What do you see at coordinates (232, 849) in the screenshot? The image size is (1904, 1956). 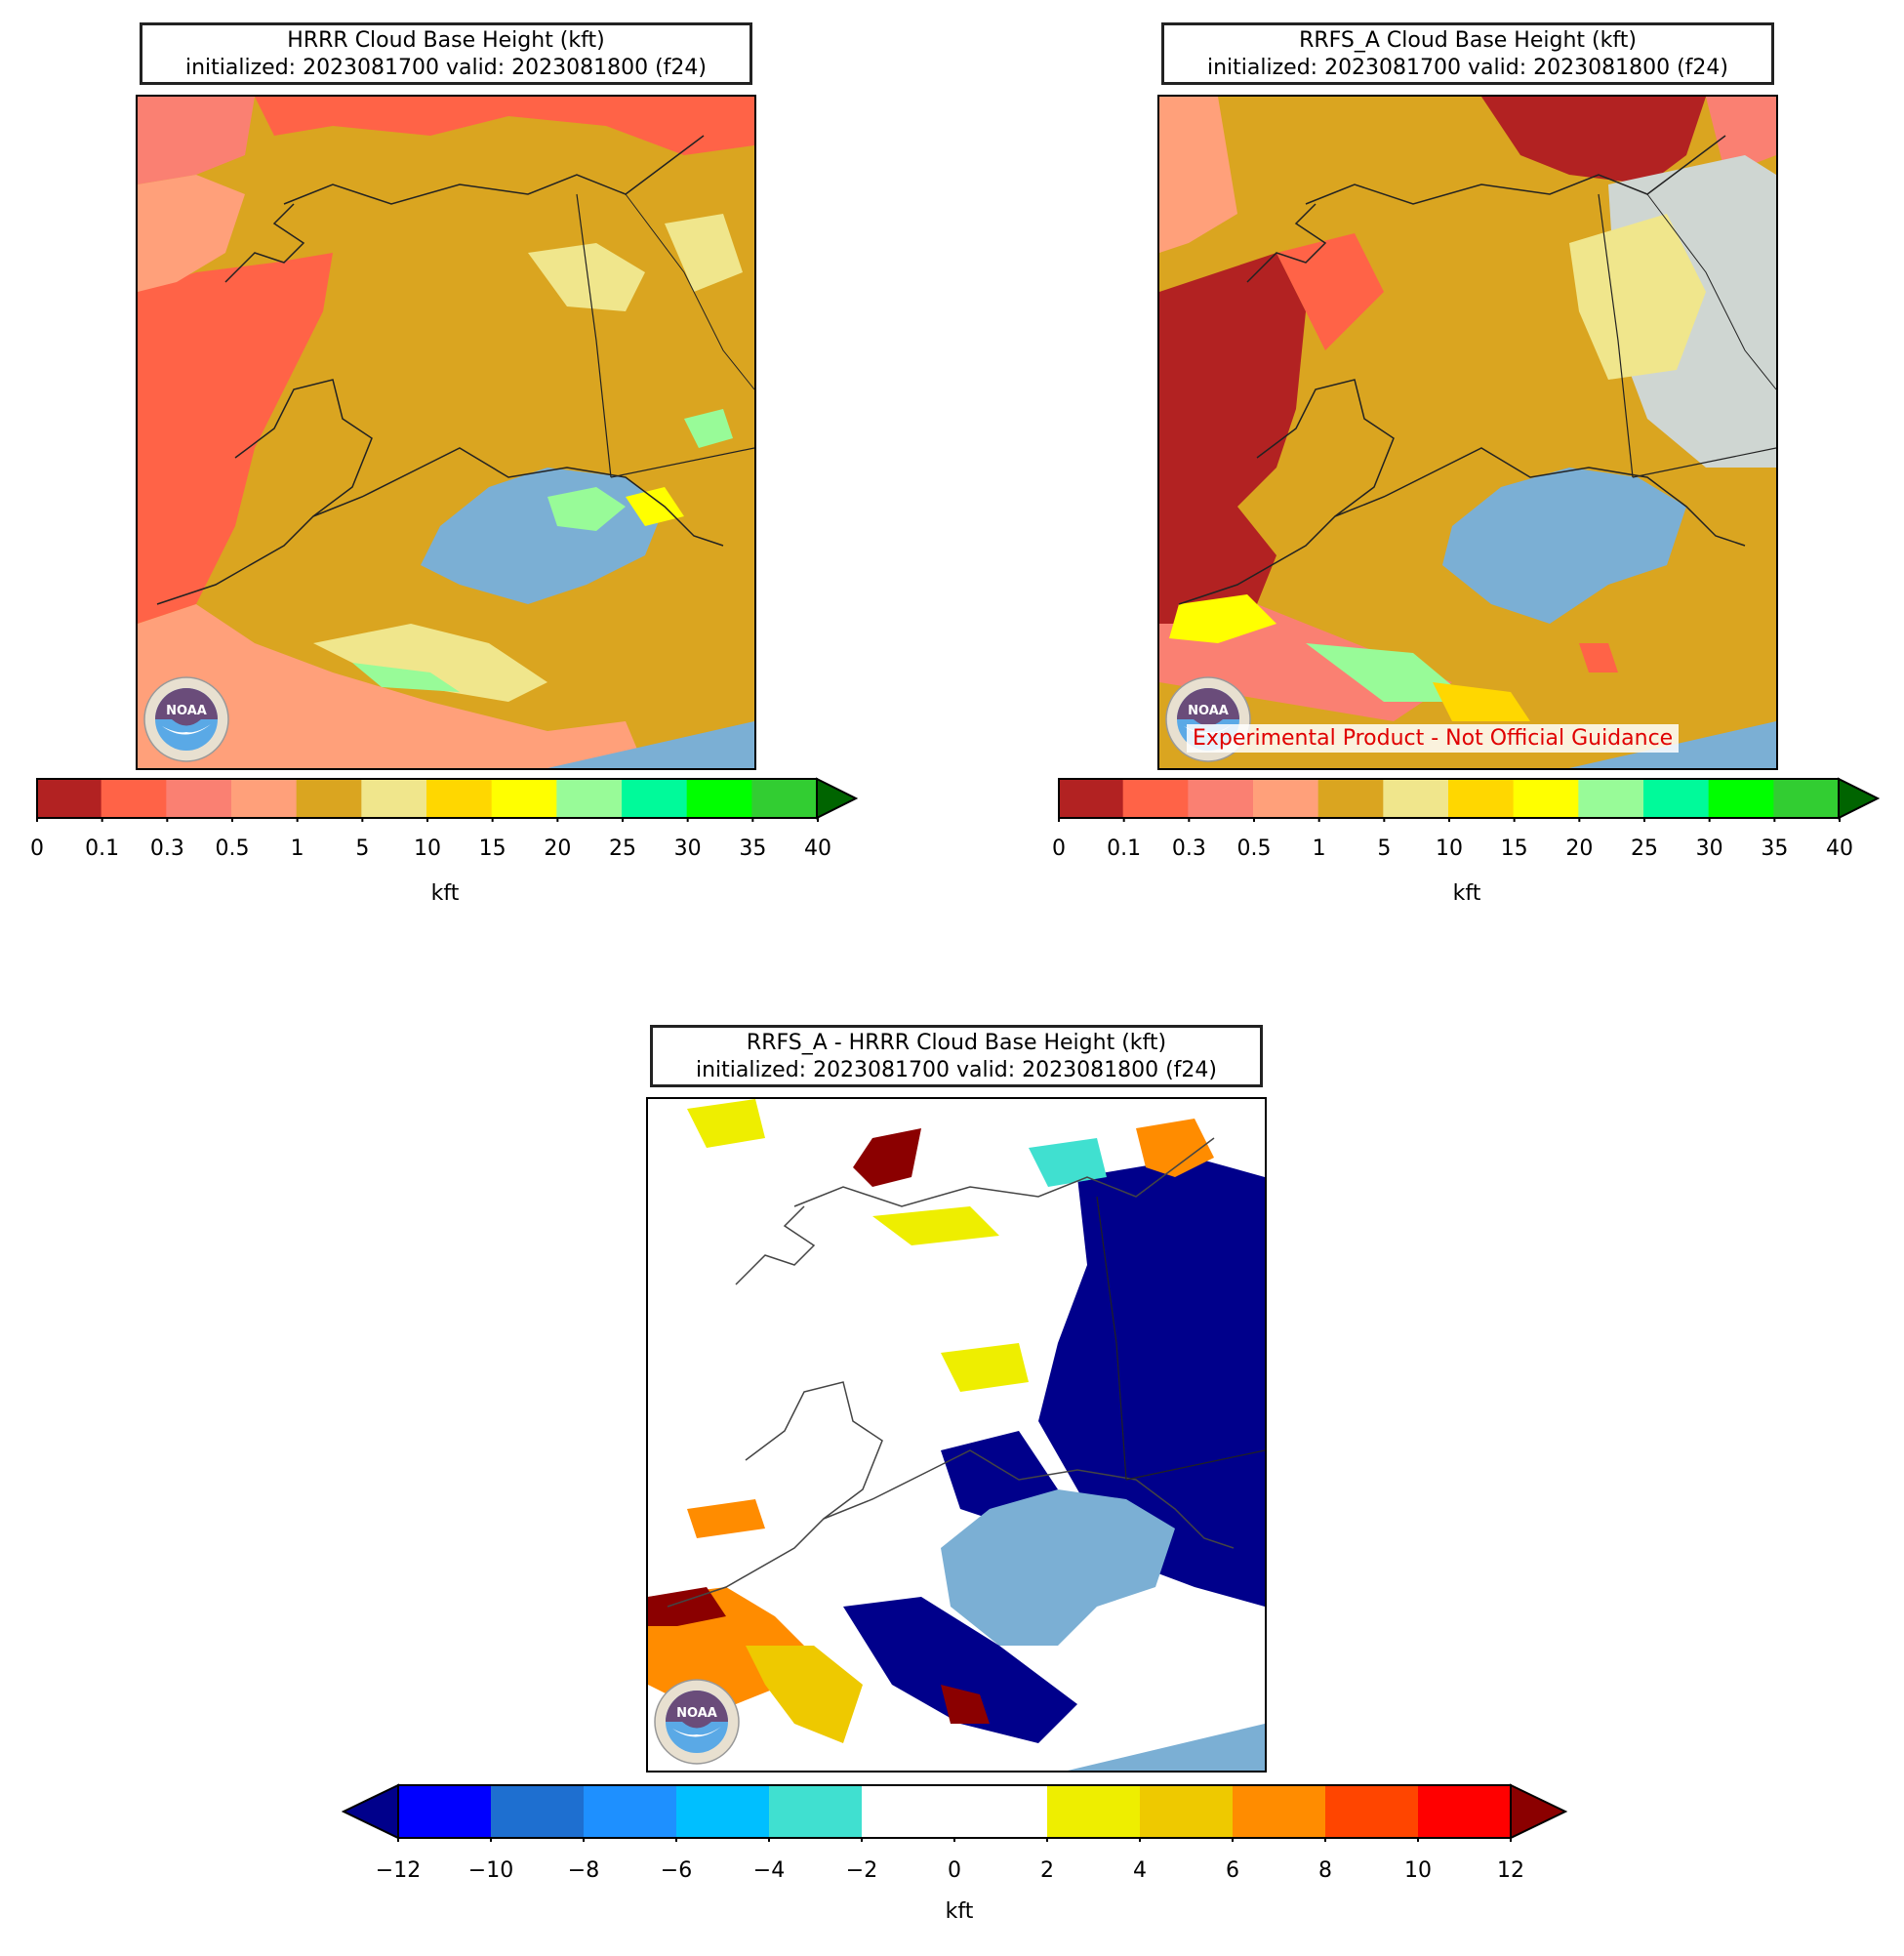 I see `hrrr-colorbar-tick-label: 0.5` at bounding box center [232, 849].